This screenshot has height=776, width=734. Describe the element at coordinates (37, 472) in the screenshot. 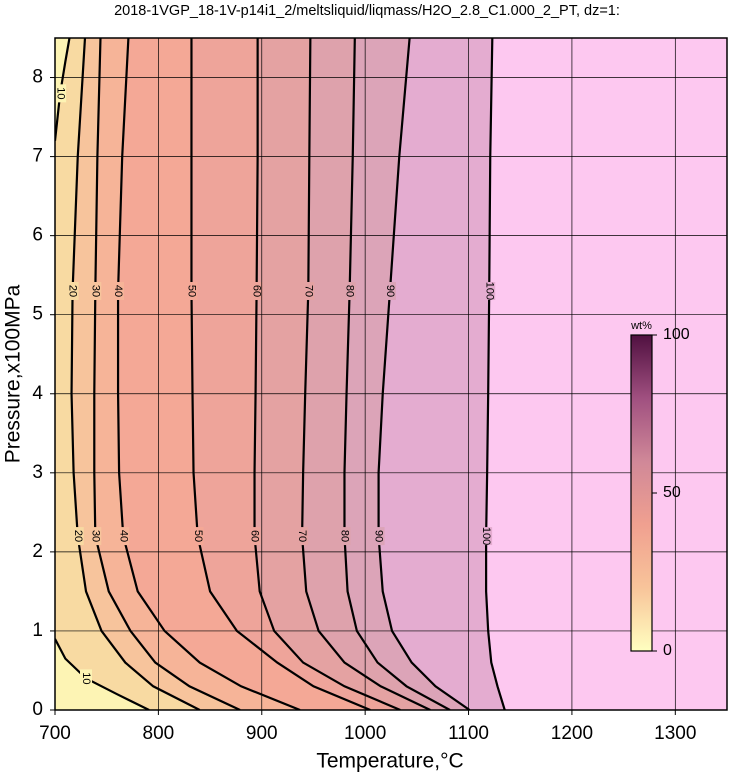

I see `y-tick-label: 3` at that location.